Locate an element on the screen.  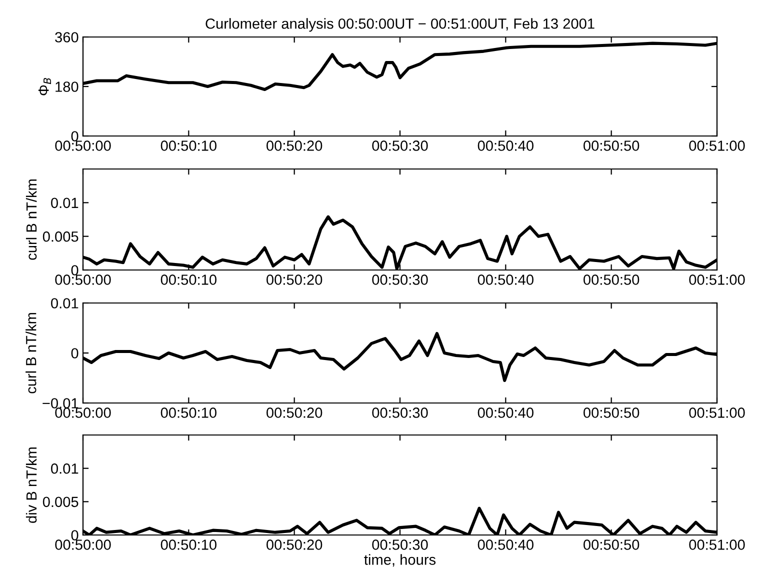
y-tick-label: 180 is located at coordinates (67, 87).